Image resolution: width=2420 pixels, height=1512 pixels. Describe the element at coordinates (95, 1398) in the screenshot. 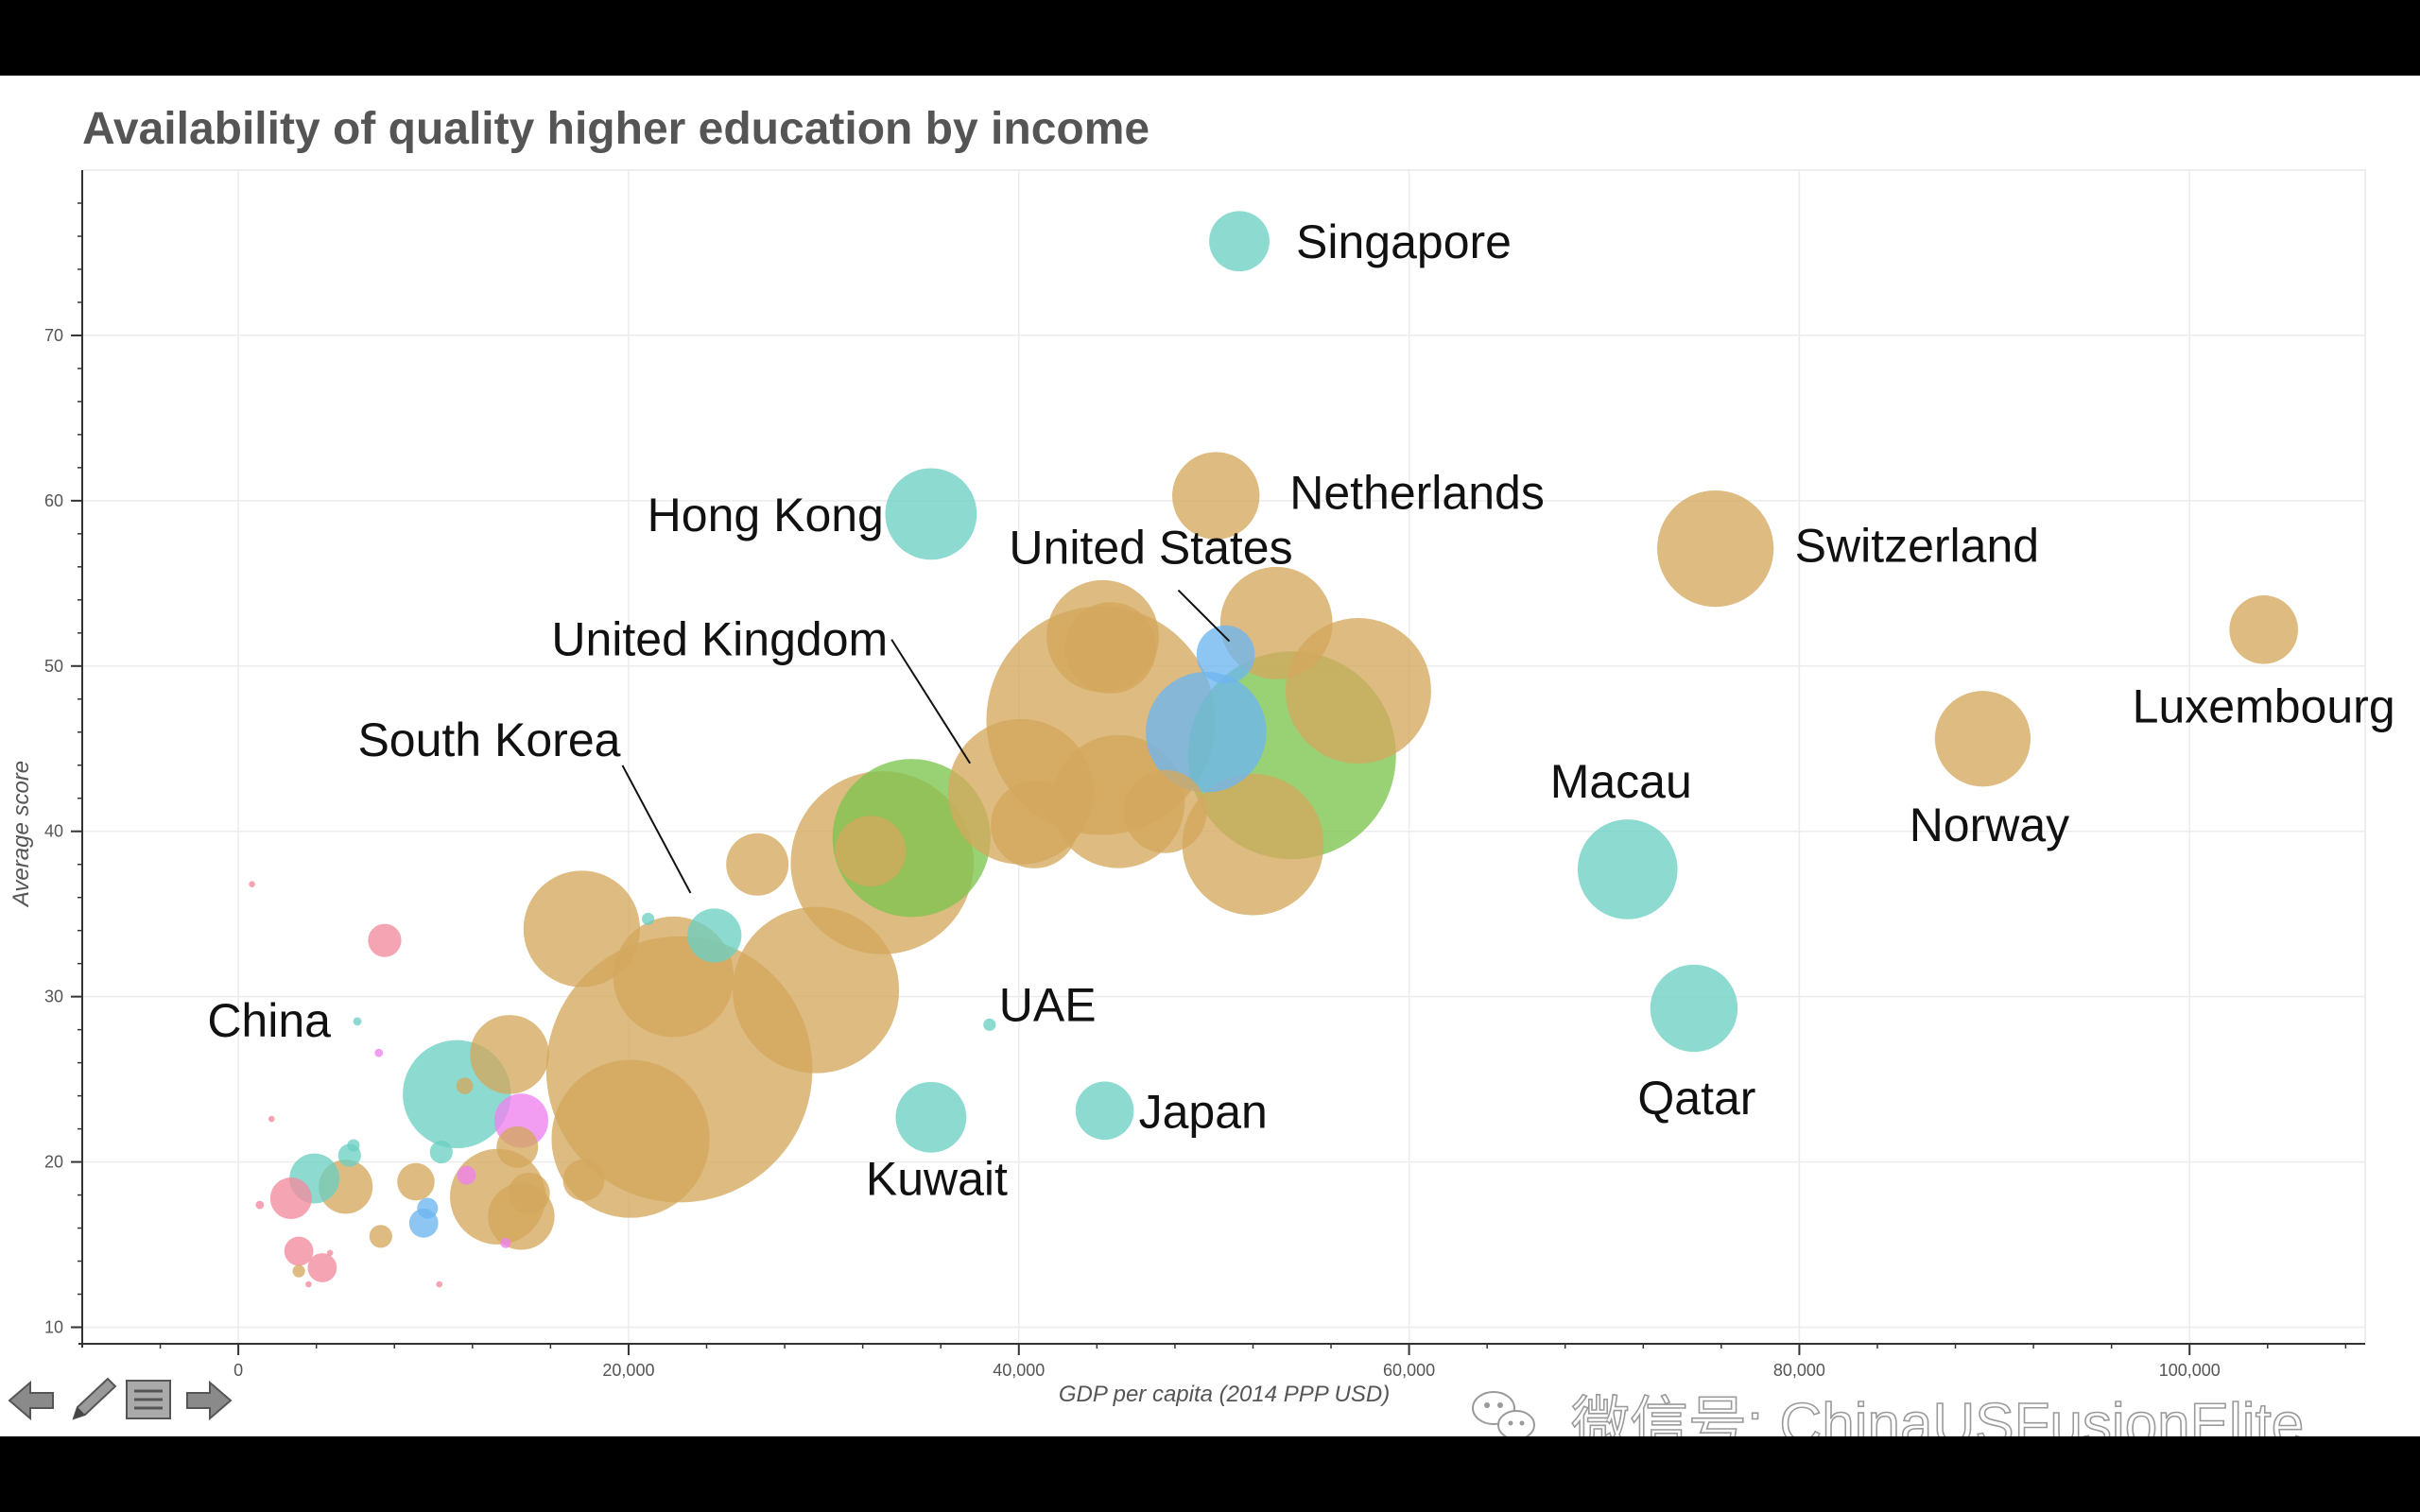

I see `pen-icon` at that location.